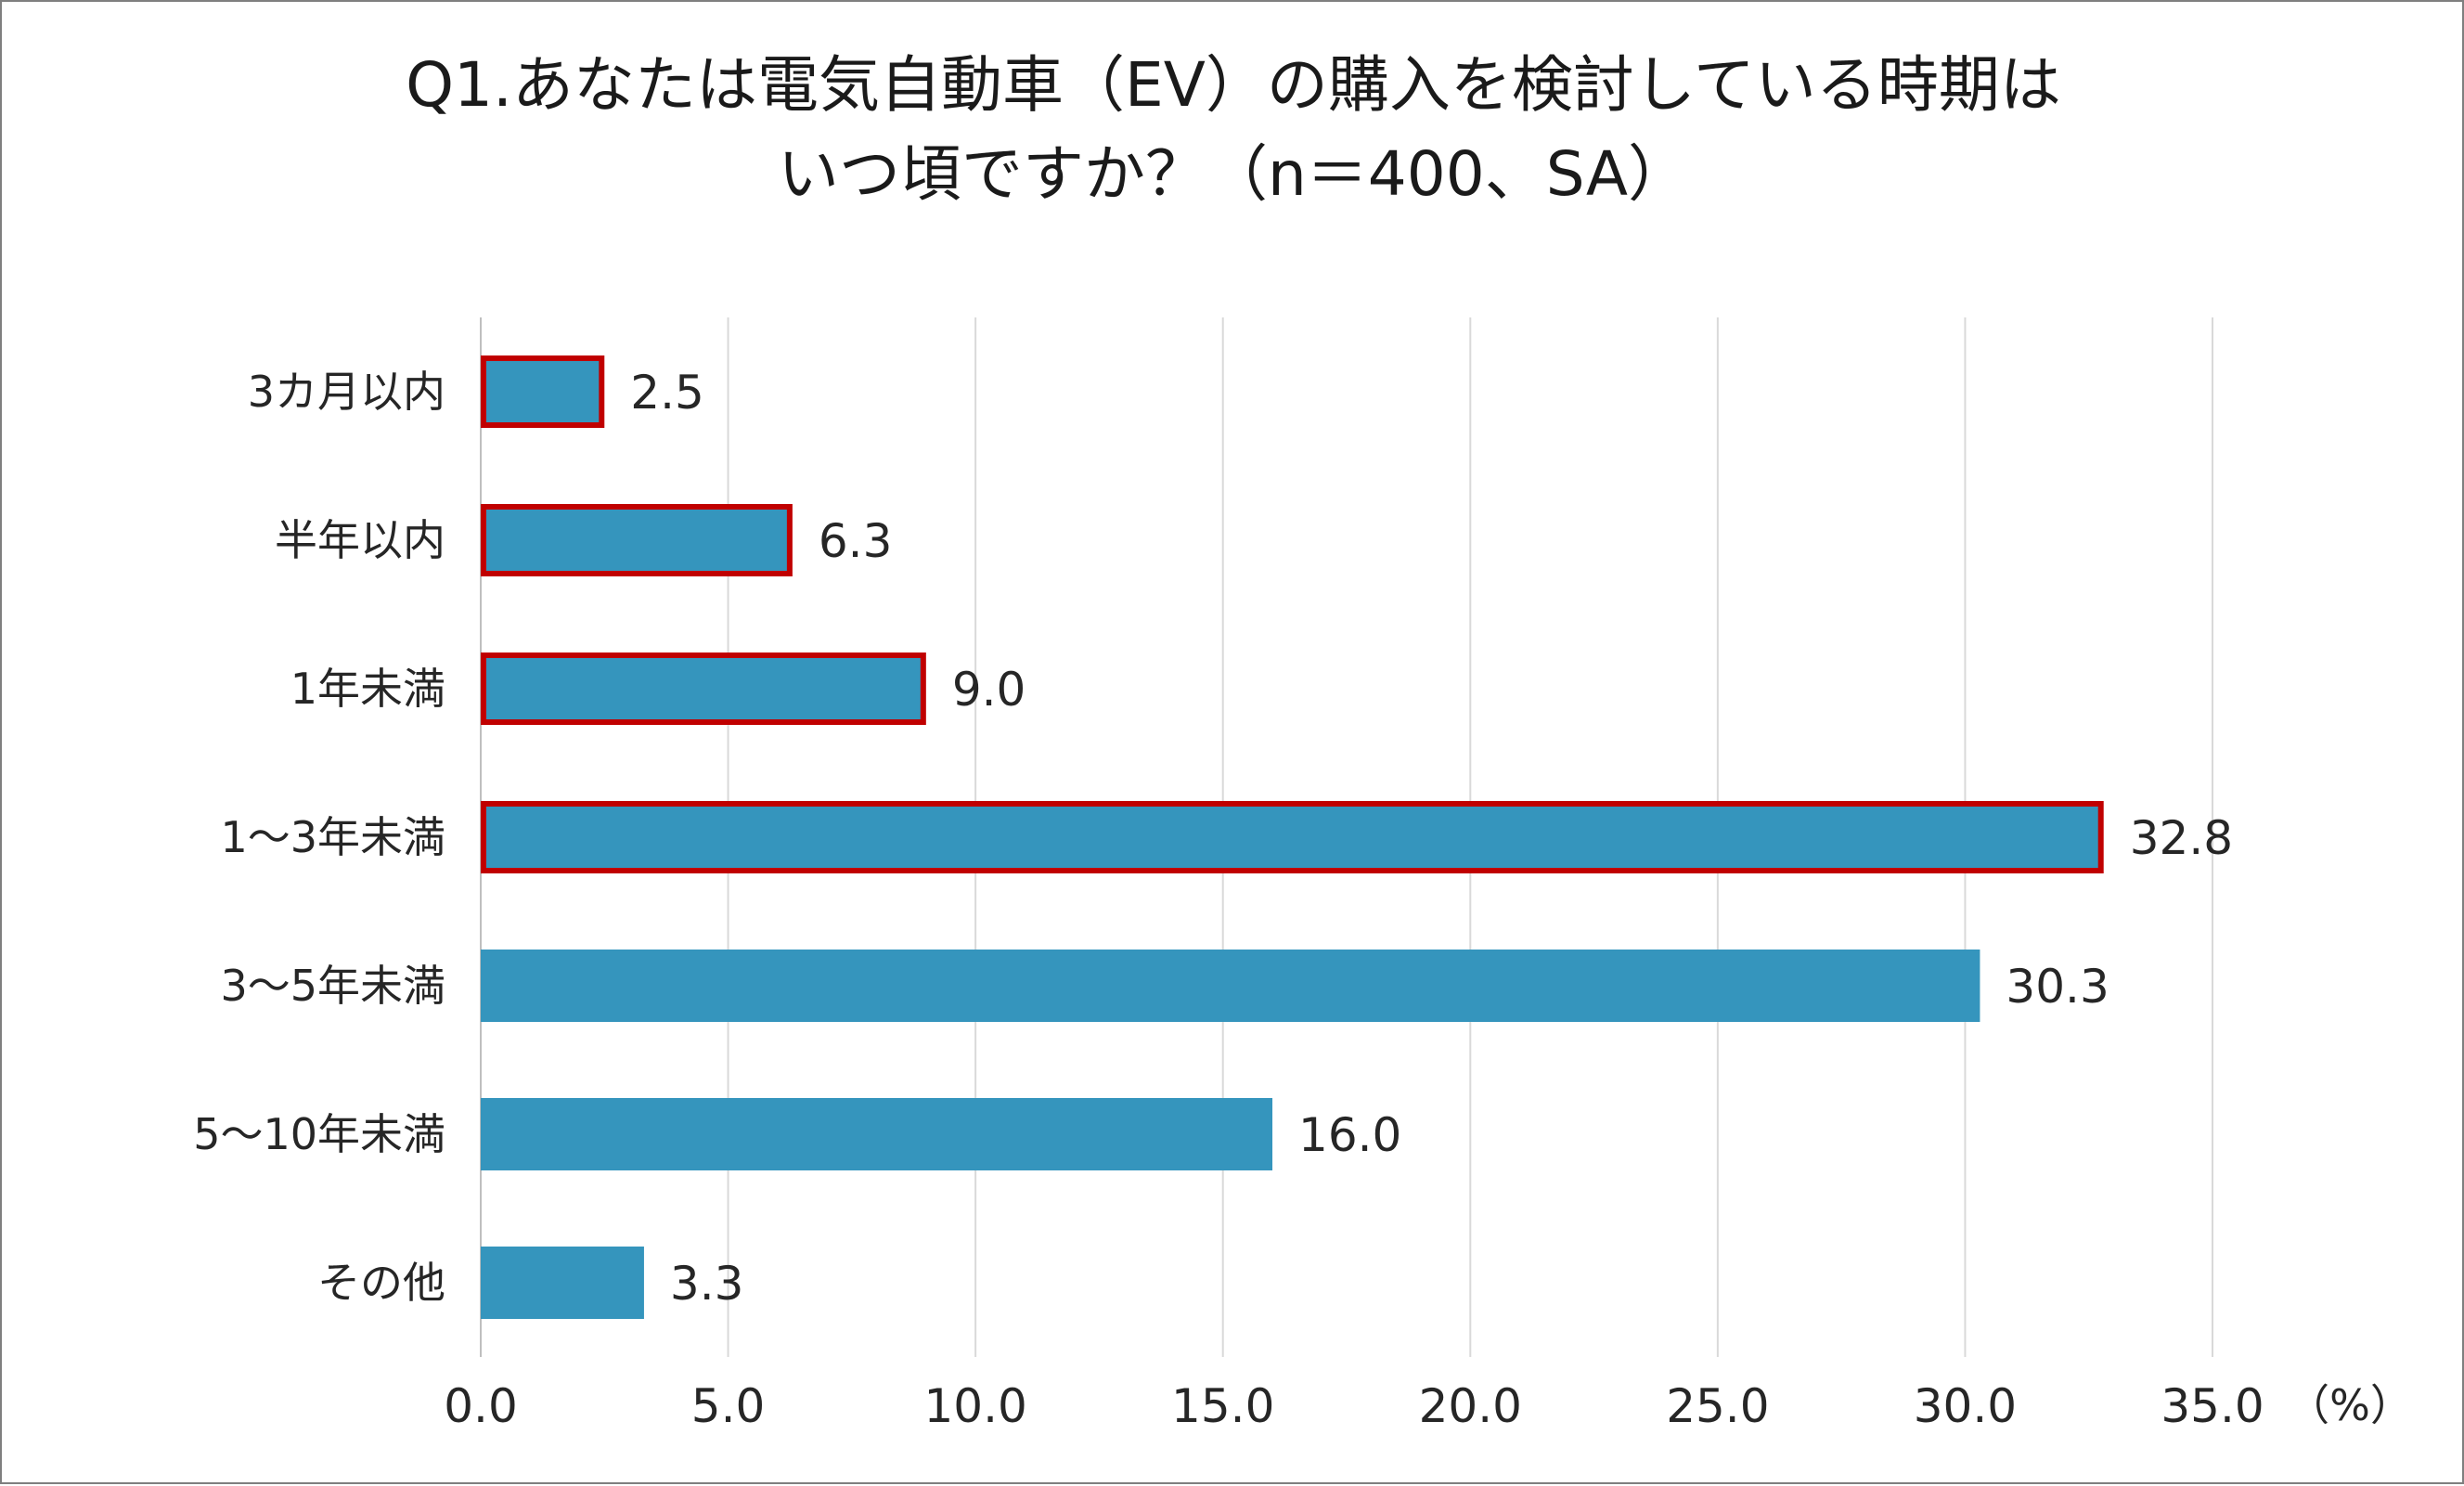 The height and width of the screenshot is (1486, 2464). I want to click on x-tick-label: 20.0, so click(1471, 1406).